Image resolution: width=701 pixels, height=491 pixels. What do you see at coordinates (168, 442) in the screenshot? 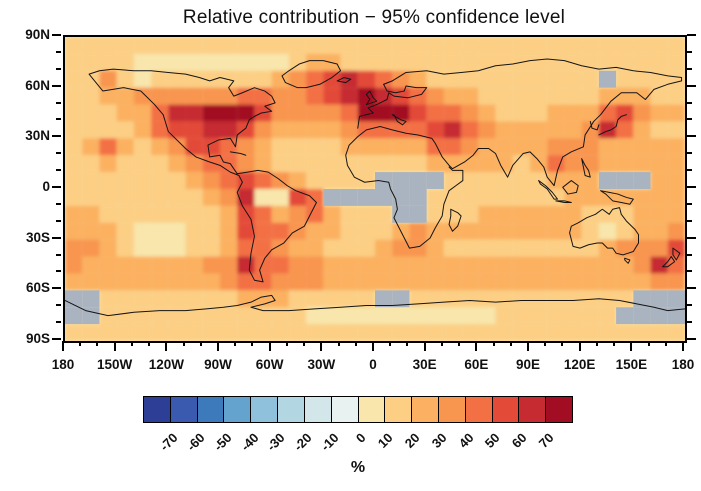
I see `colorbar-tick-label: -70` at bounding box center [168, 442].